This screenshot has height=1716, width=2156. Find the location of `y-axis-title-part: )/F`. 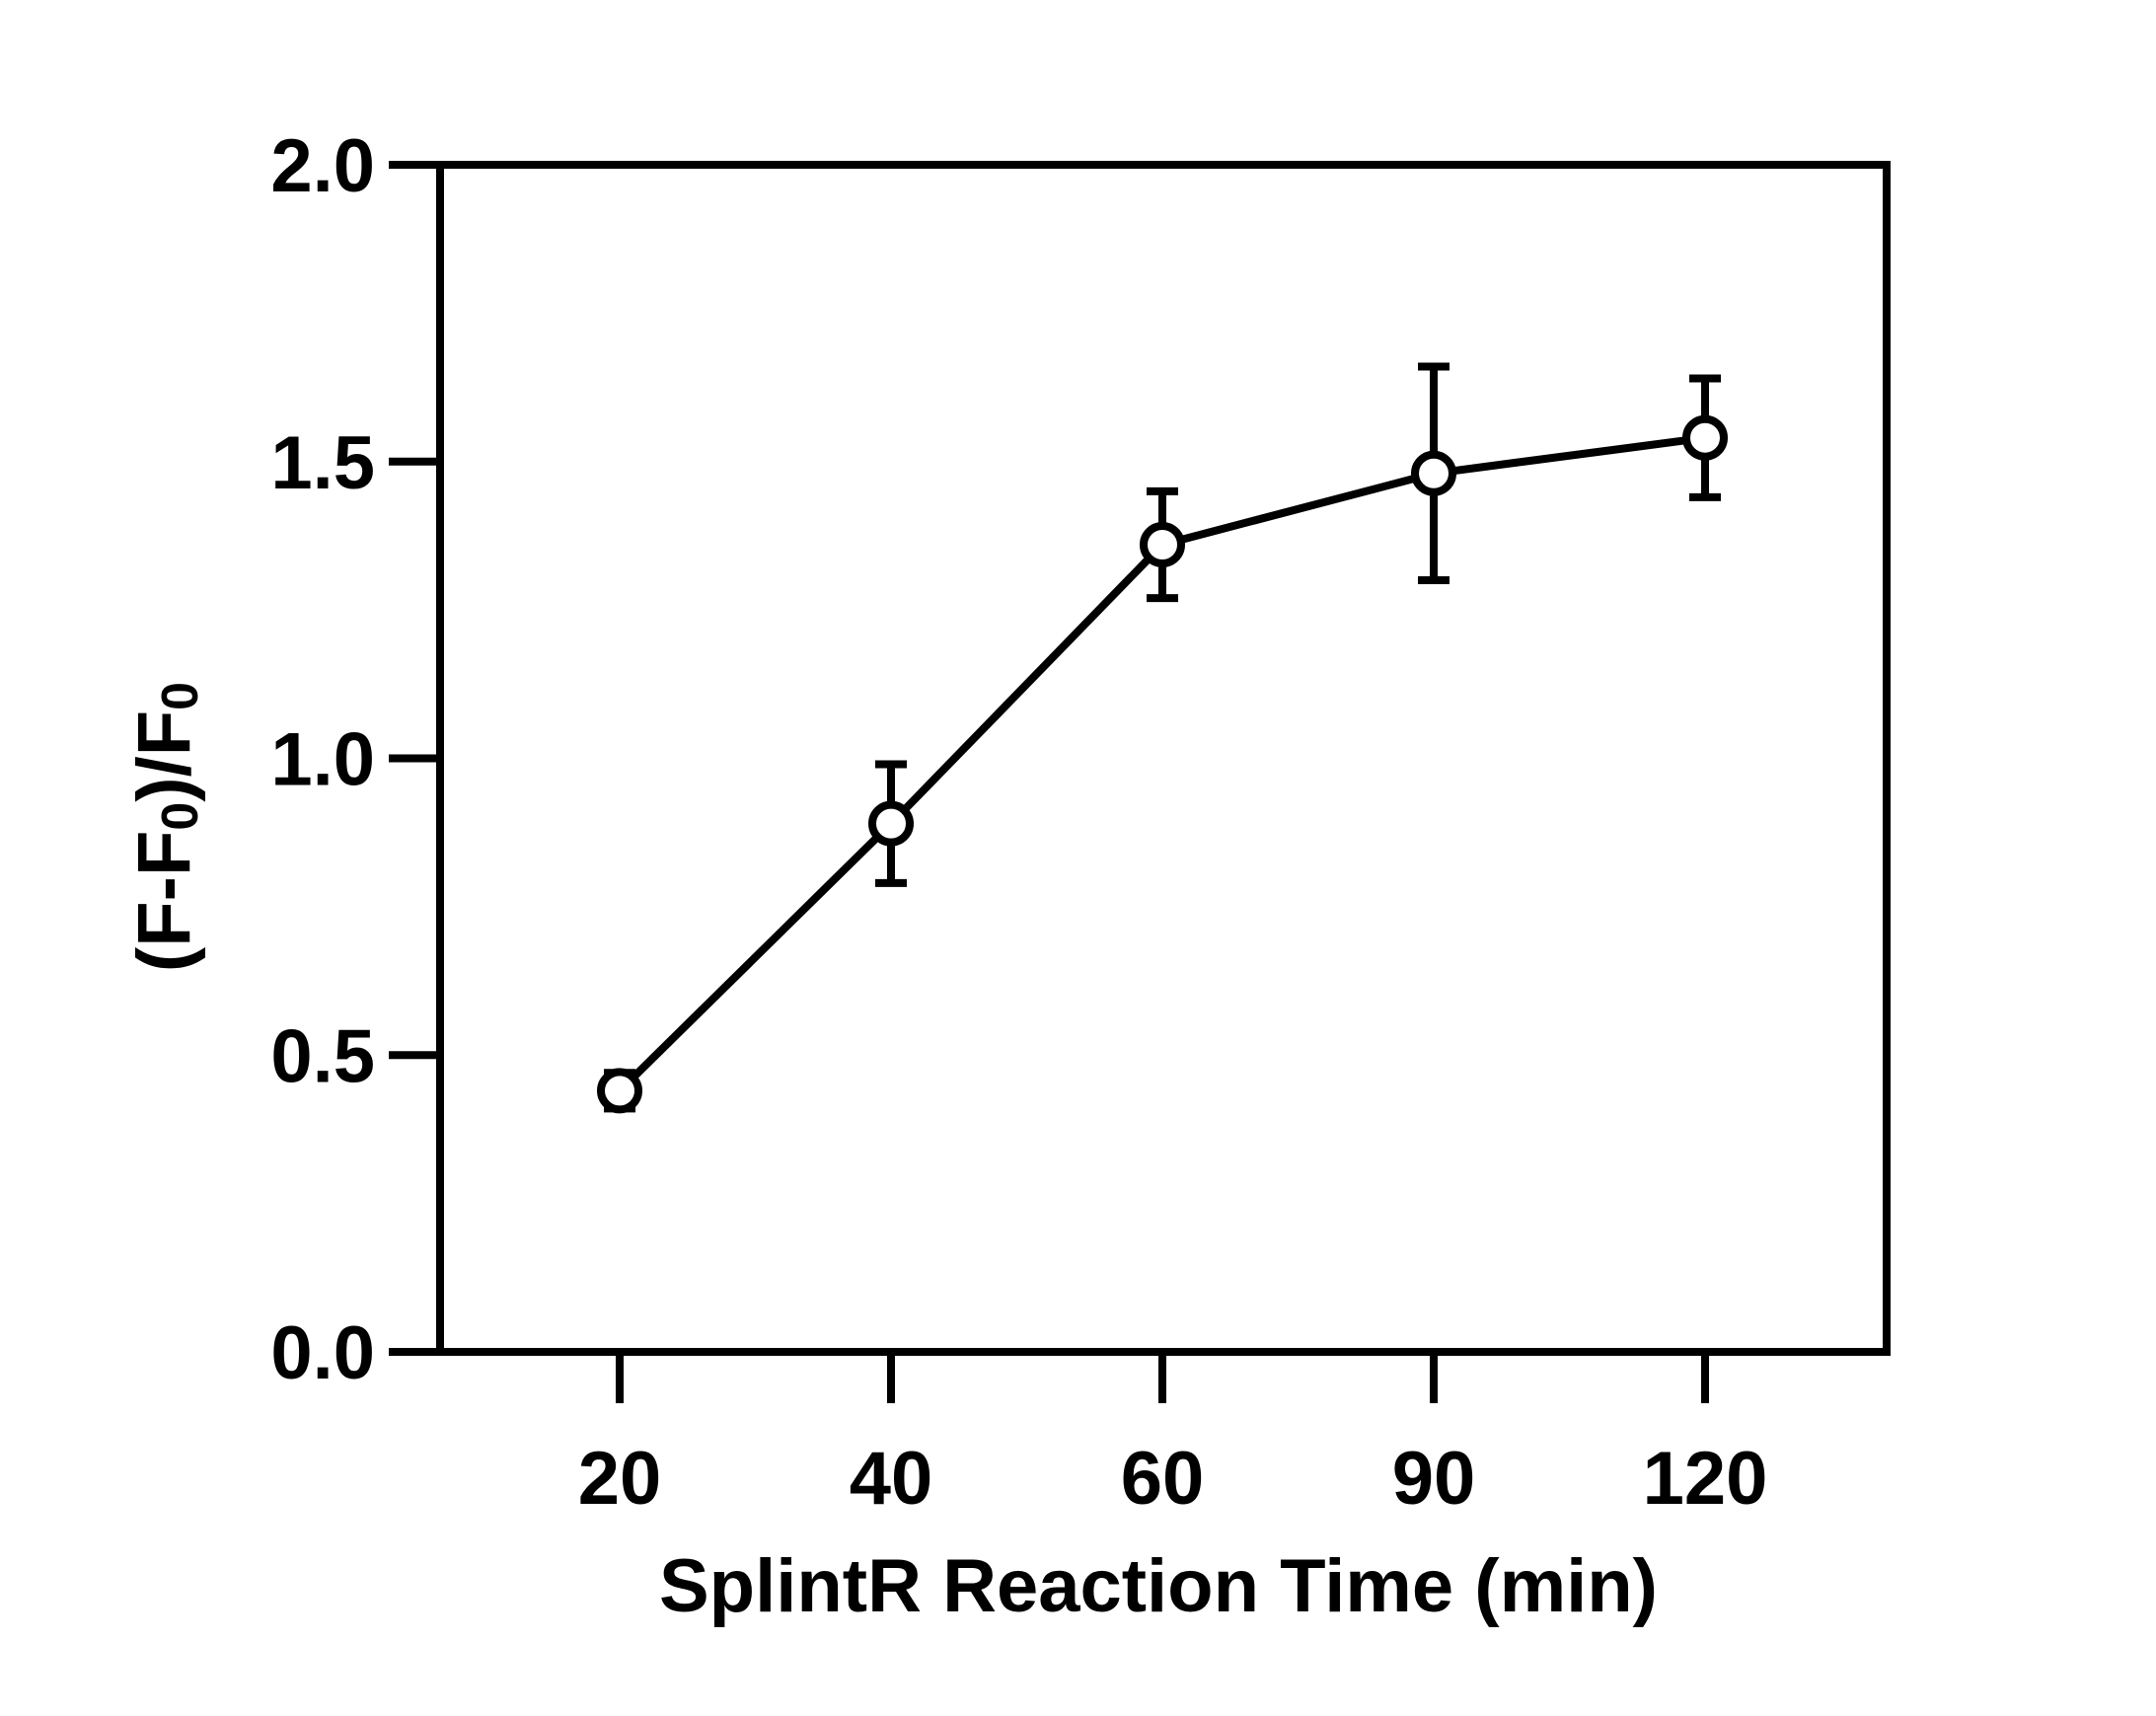

y-axis-title-part: )/F is located at coordinates (164, 756).